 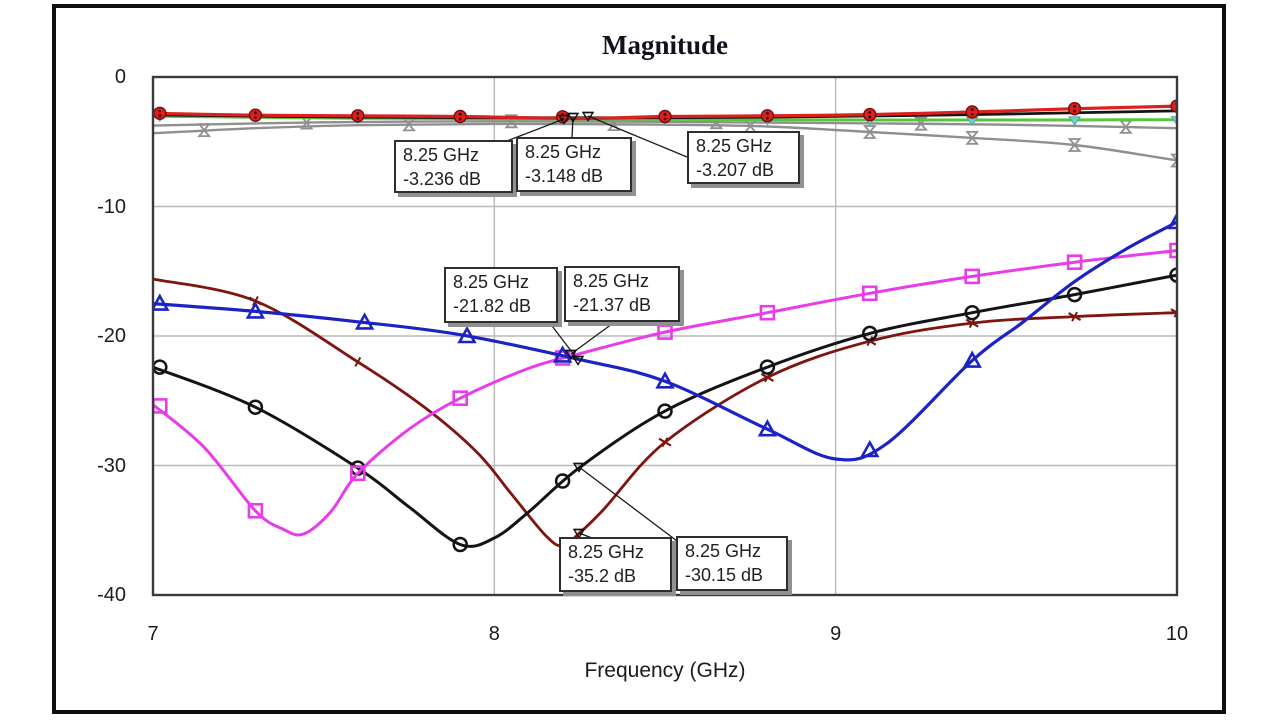 What do you see at coordinates (743, 157) in the screenshot?
I see `measurement-callout: 8.25 GHz -3.207 dB` at bounding box center [743, 157].